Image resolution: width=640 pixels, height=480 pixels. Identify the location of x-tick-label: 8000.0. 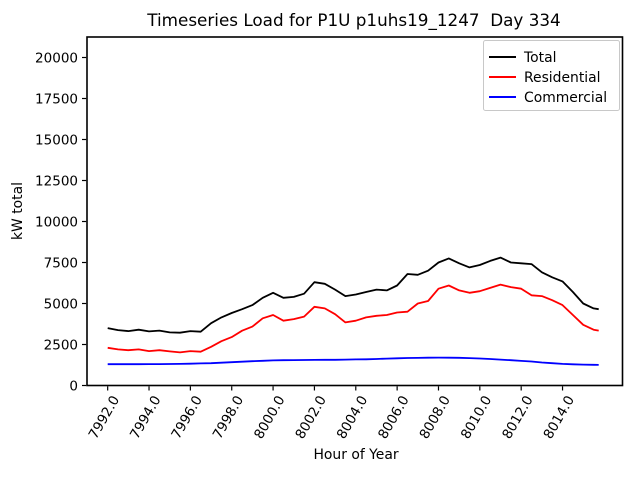
(269, 417).